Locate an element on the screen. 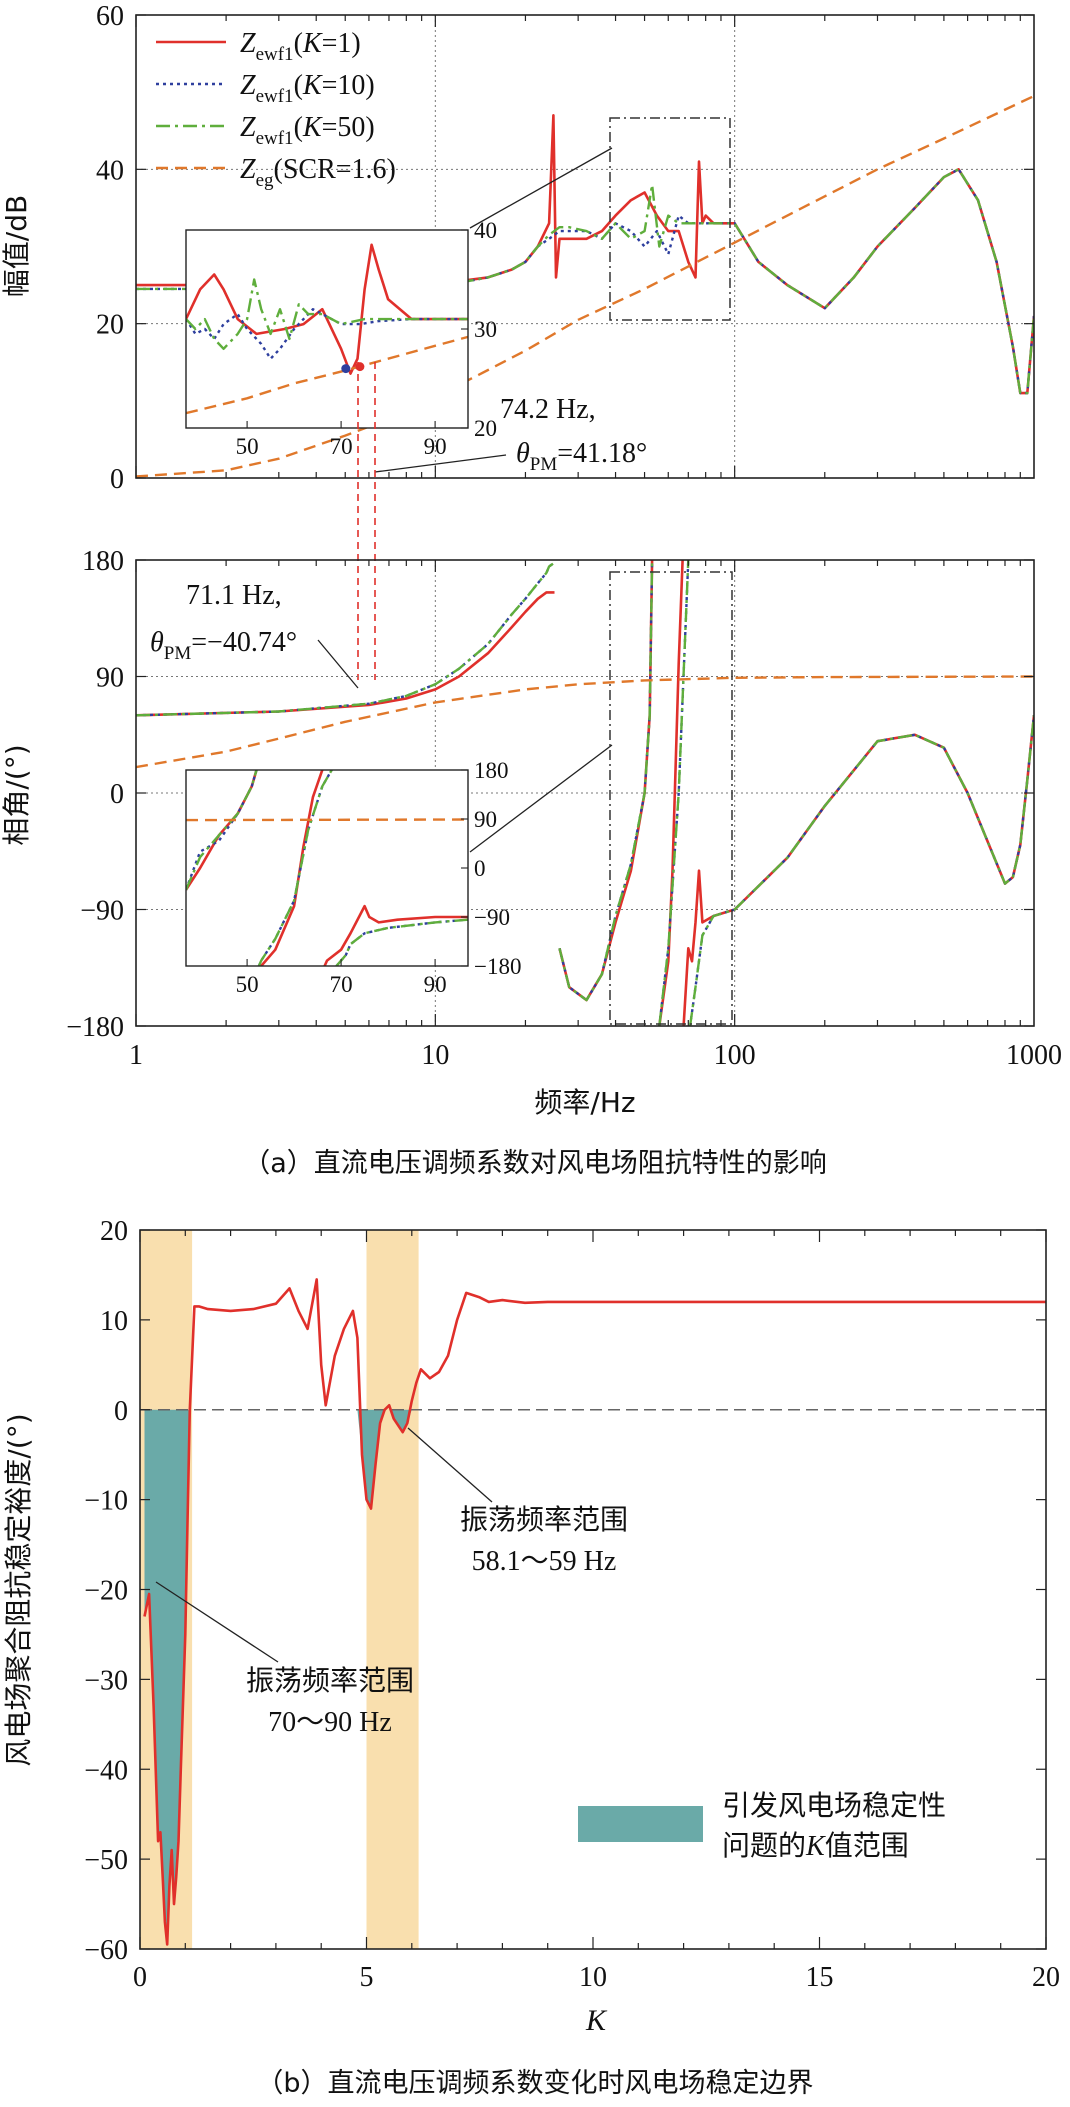 The width and height of the screenshot is (1070, 2107). phase-pm-number: =−40.74° is located at coordinates (244, 642).